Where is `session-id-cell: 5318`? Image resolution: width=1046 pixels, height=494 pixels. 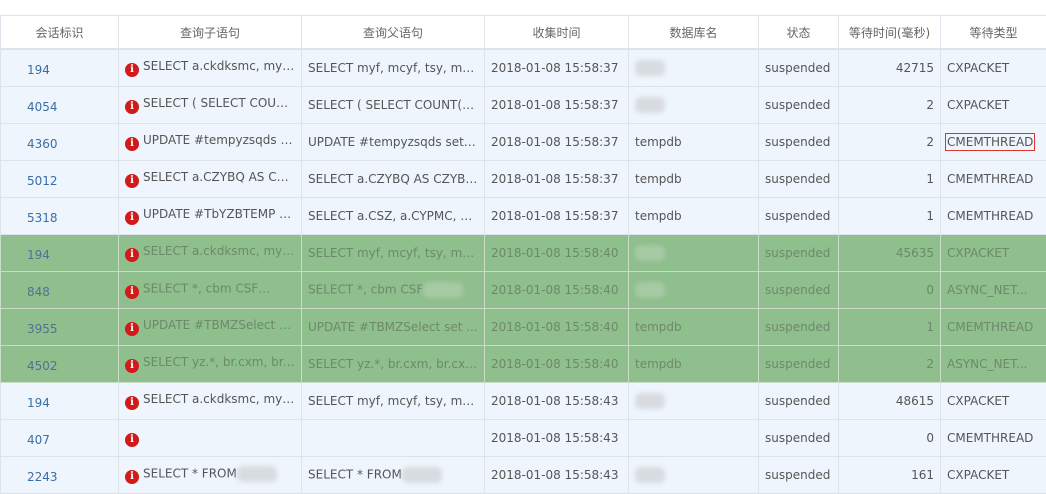
session-id-cell: 5318 is located at coordinates (60, 216).